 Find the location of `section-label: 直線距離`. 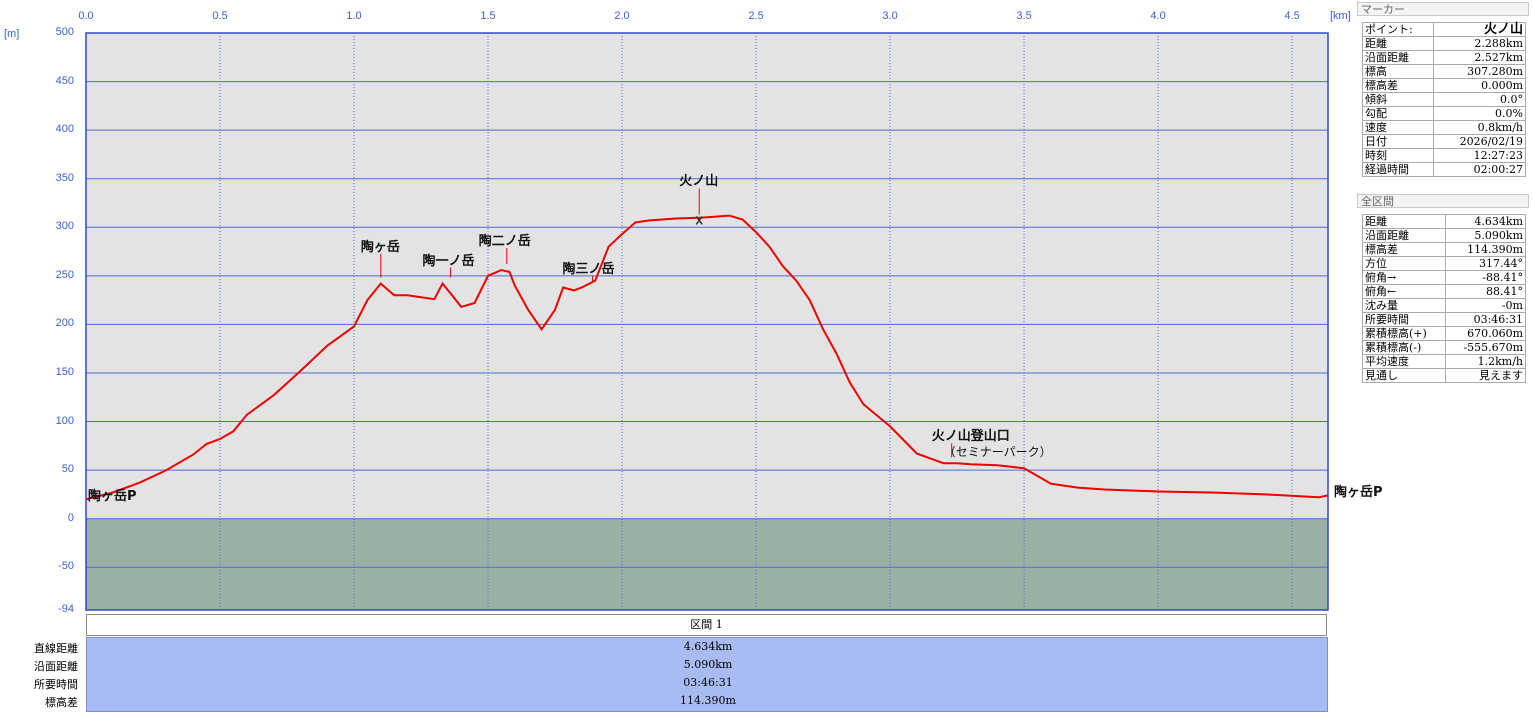

section-label: 直線距離 is located at coordinates (56, 648).